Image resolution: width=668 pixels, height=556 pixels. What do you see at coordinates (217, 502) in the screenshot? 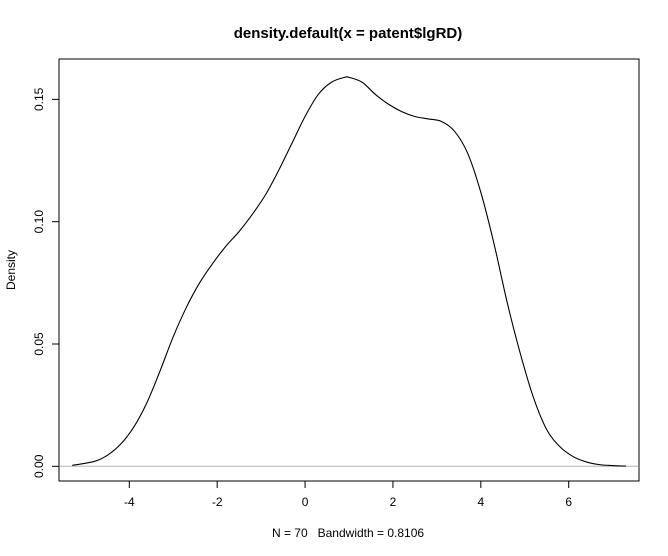
I see `x-tick-label: -2` at bounding box center [217, 502].